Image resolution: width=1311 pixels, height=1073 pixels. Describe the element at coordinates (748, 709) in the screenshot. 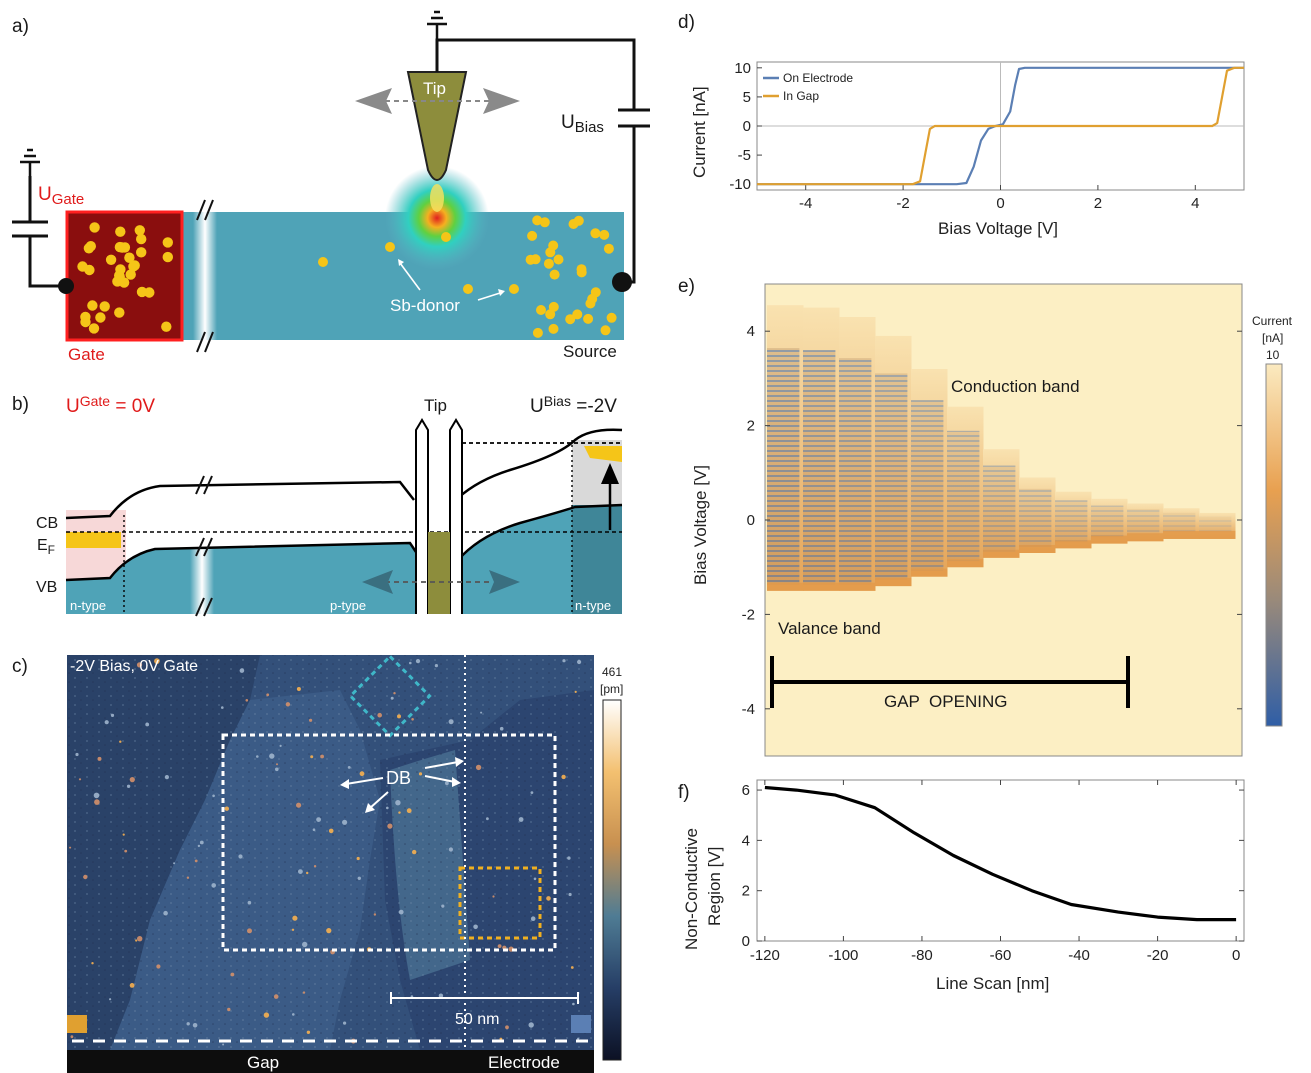

I see `e-ytick-label: -4` at that location.